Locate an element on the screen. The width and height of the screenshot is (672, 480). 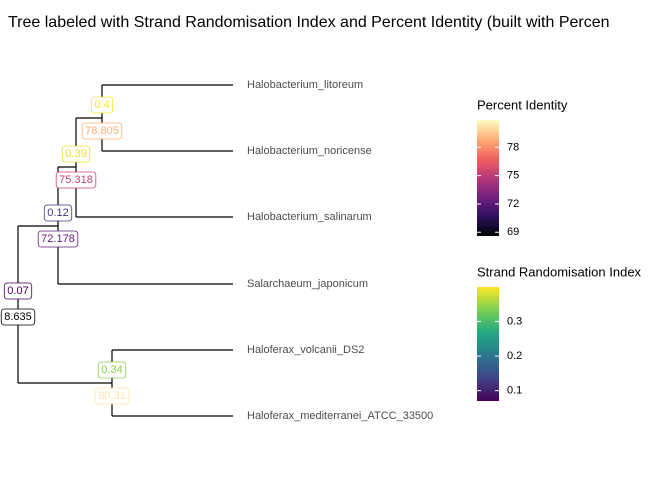
tick-label: 69 is located at coordinates (513, 232).